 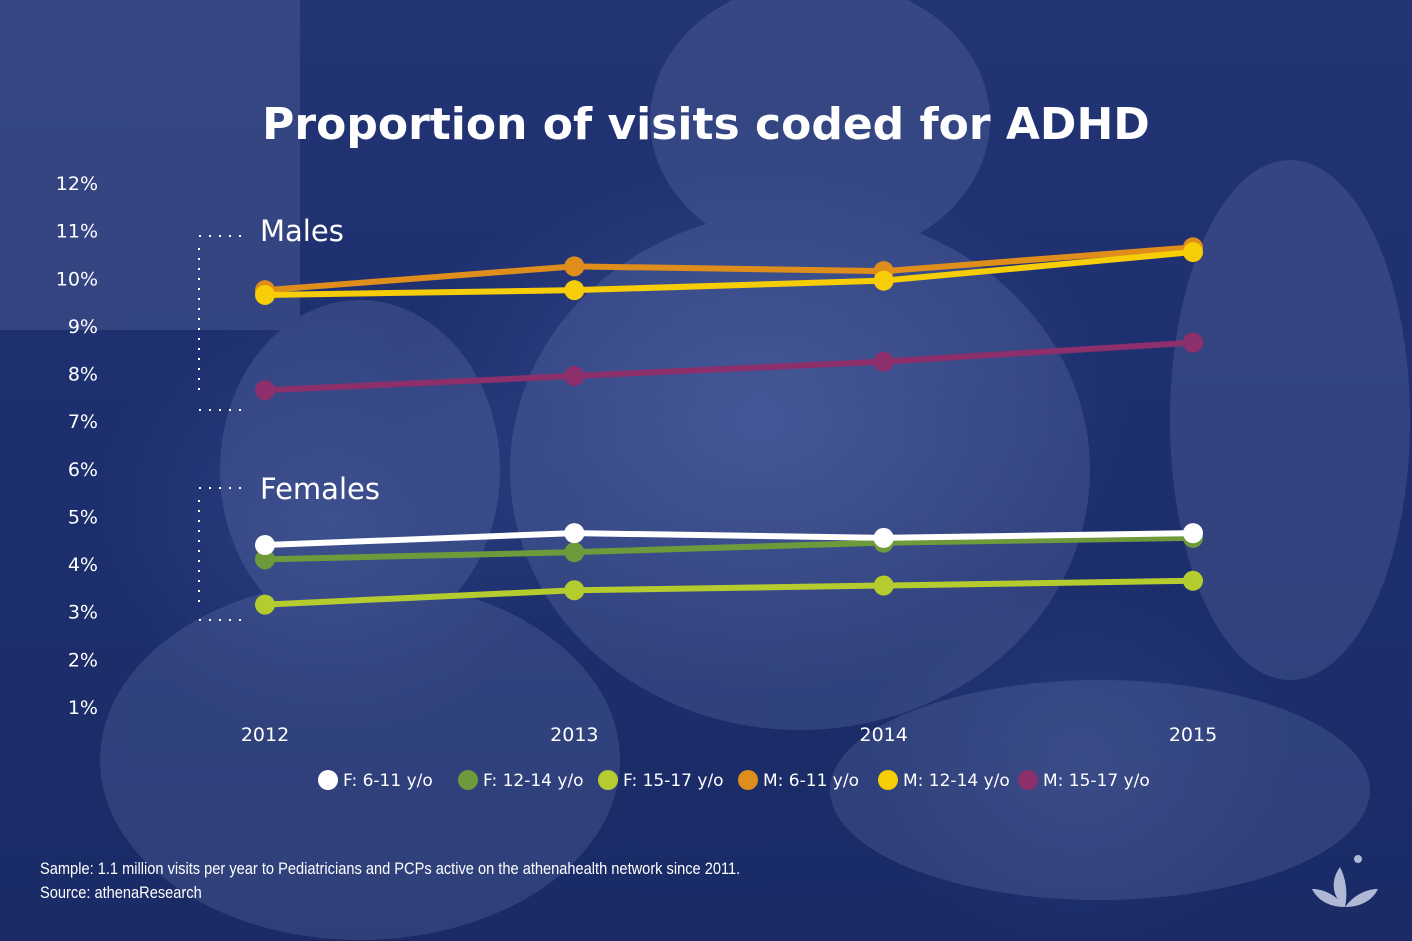 I want to click on series-f-15-17-y-o, so click(x=729, y=592).